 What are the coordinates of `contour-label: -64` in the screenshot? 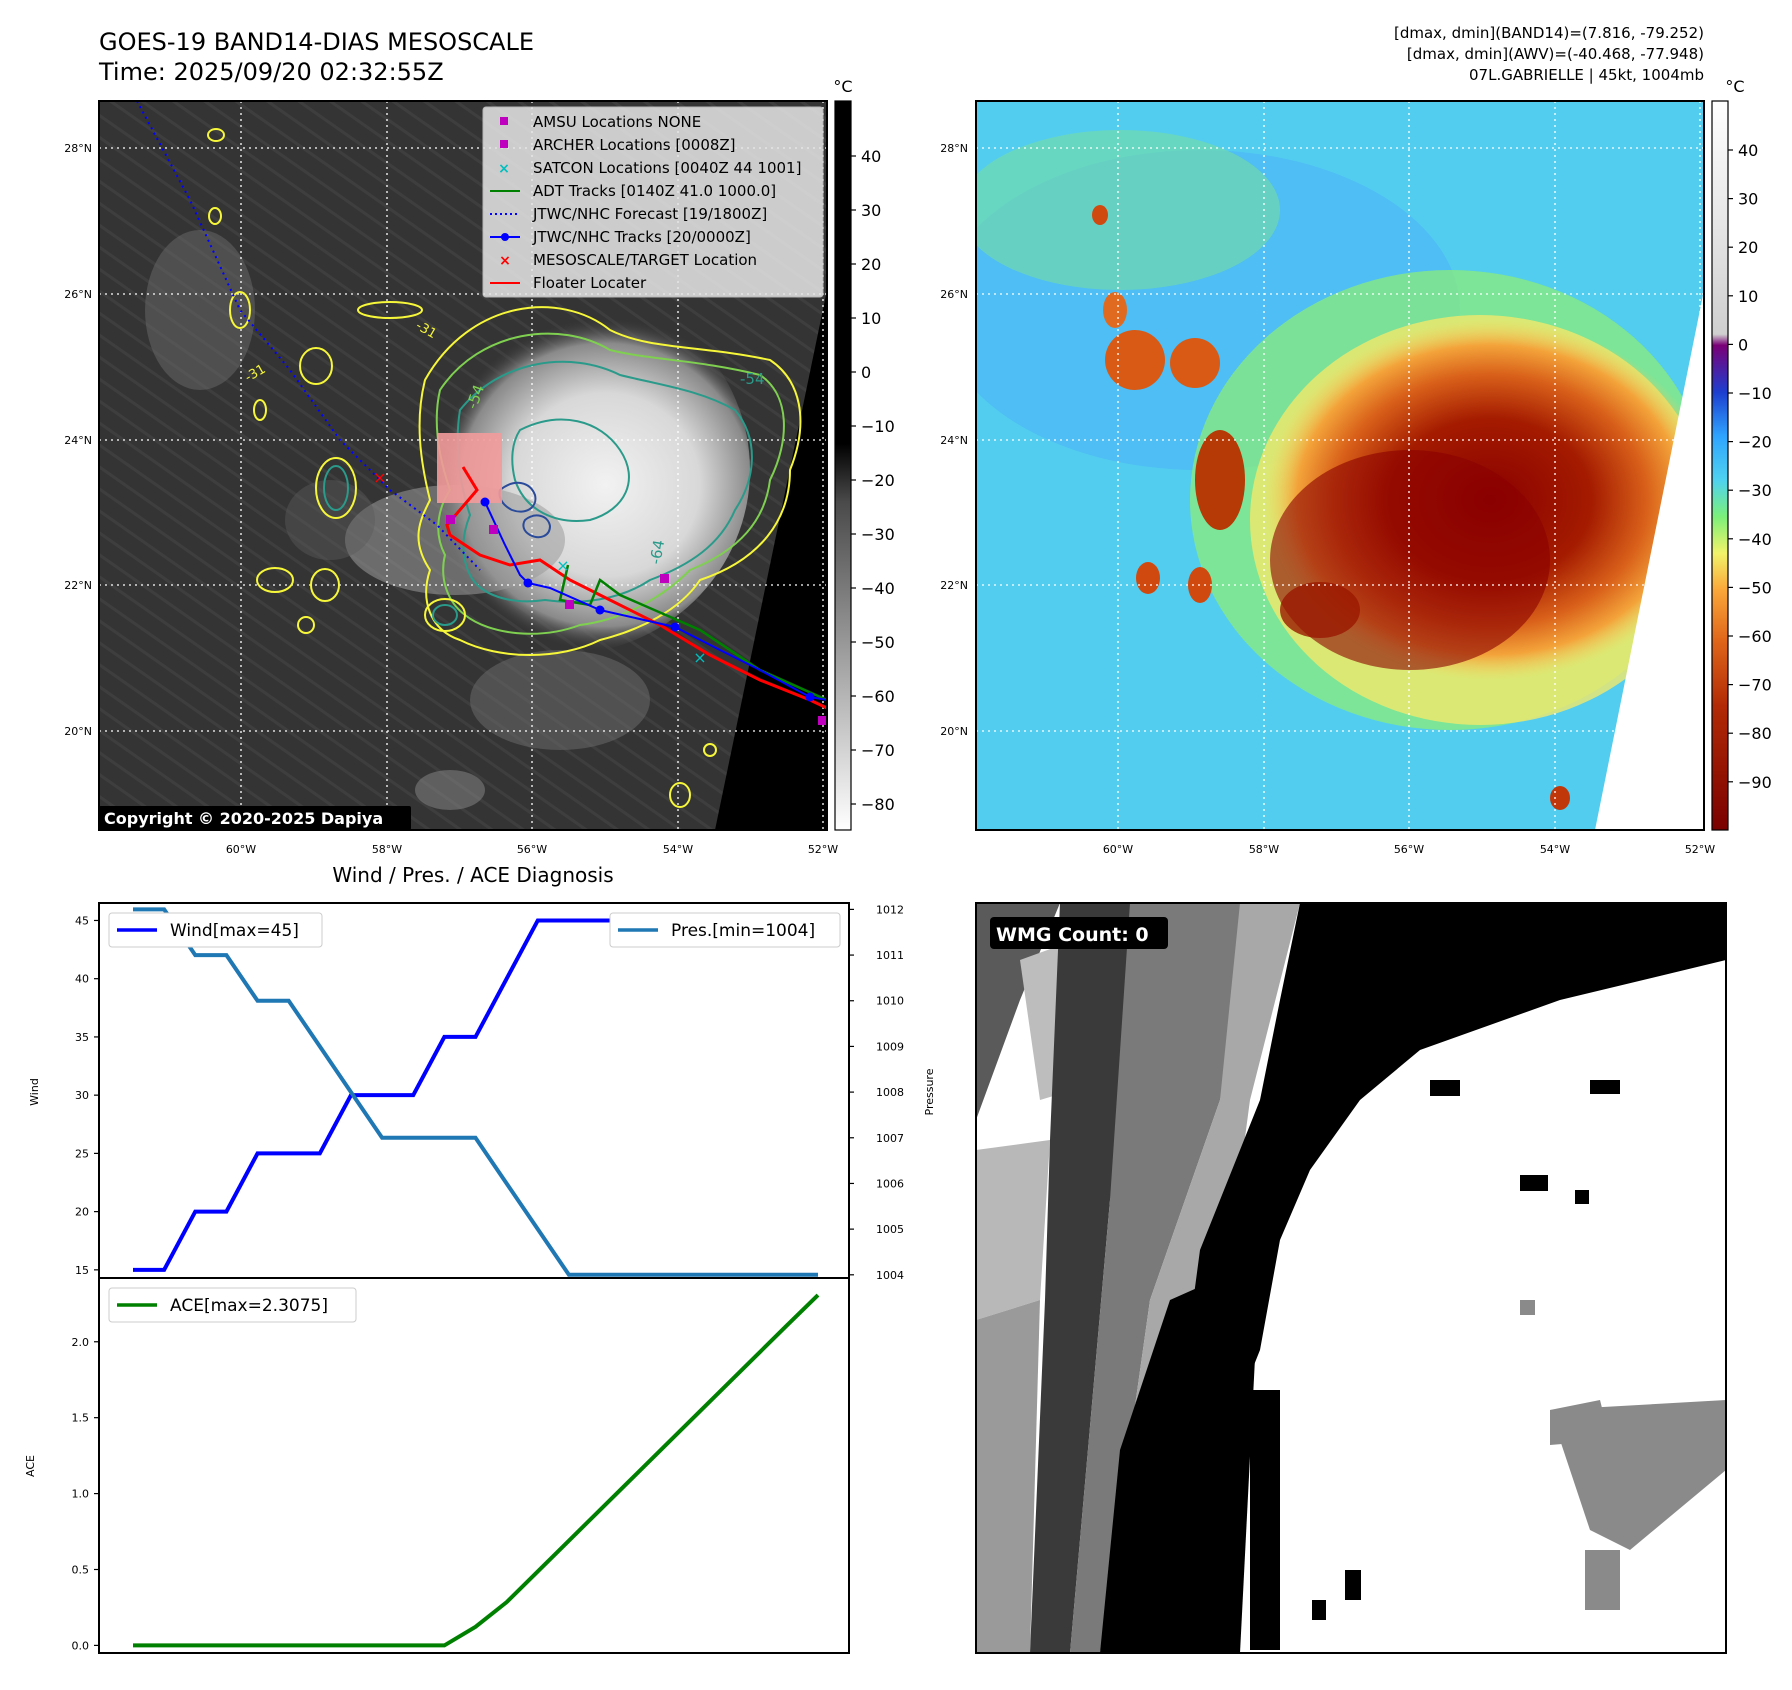 It's located at (657, 551).